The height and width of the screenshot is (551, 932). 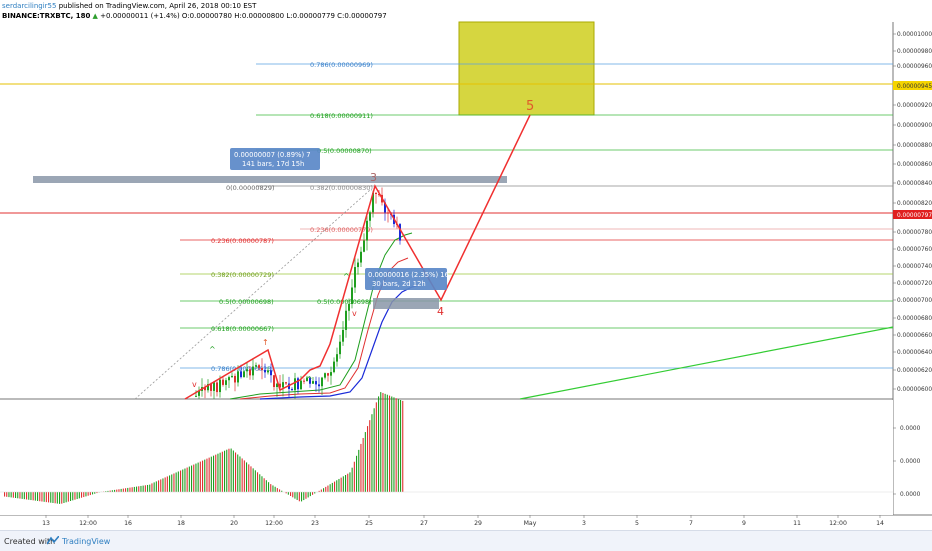 I want to click on price-axis-label: 0.00000920, so click(x=914, y=106).